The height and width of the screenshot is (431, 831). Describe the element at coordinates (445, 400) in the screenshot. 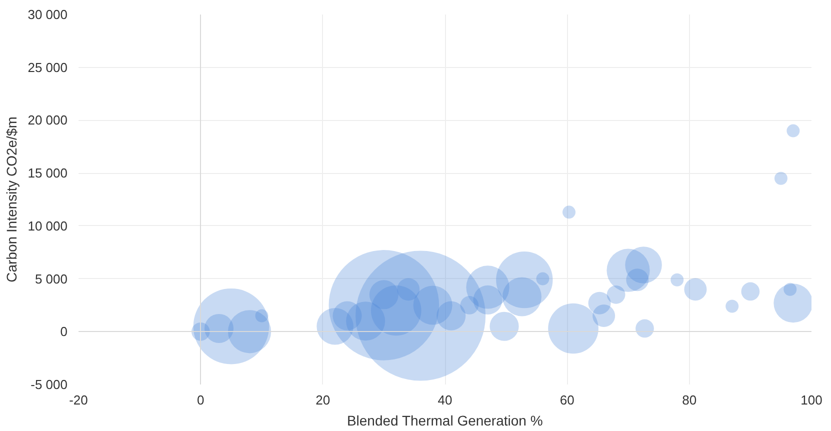

I see `x-tick-label: 40` at that location.